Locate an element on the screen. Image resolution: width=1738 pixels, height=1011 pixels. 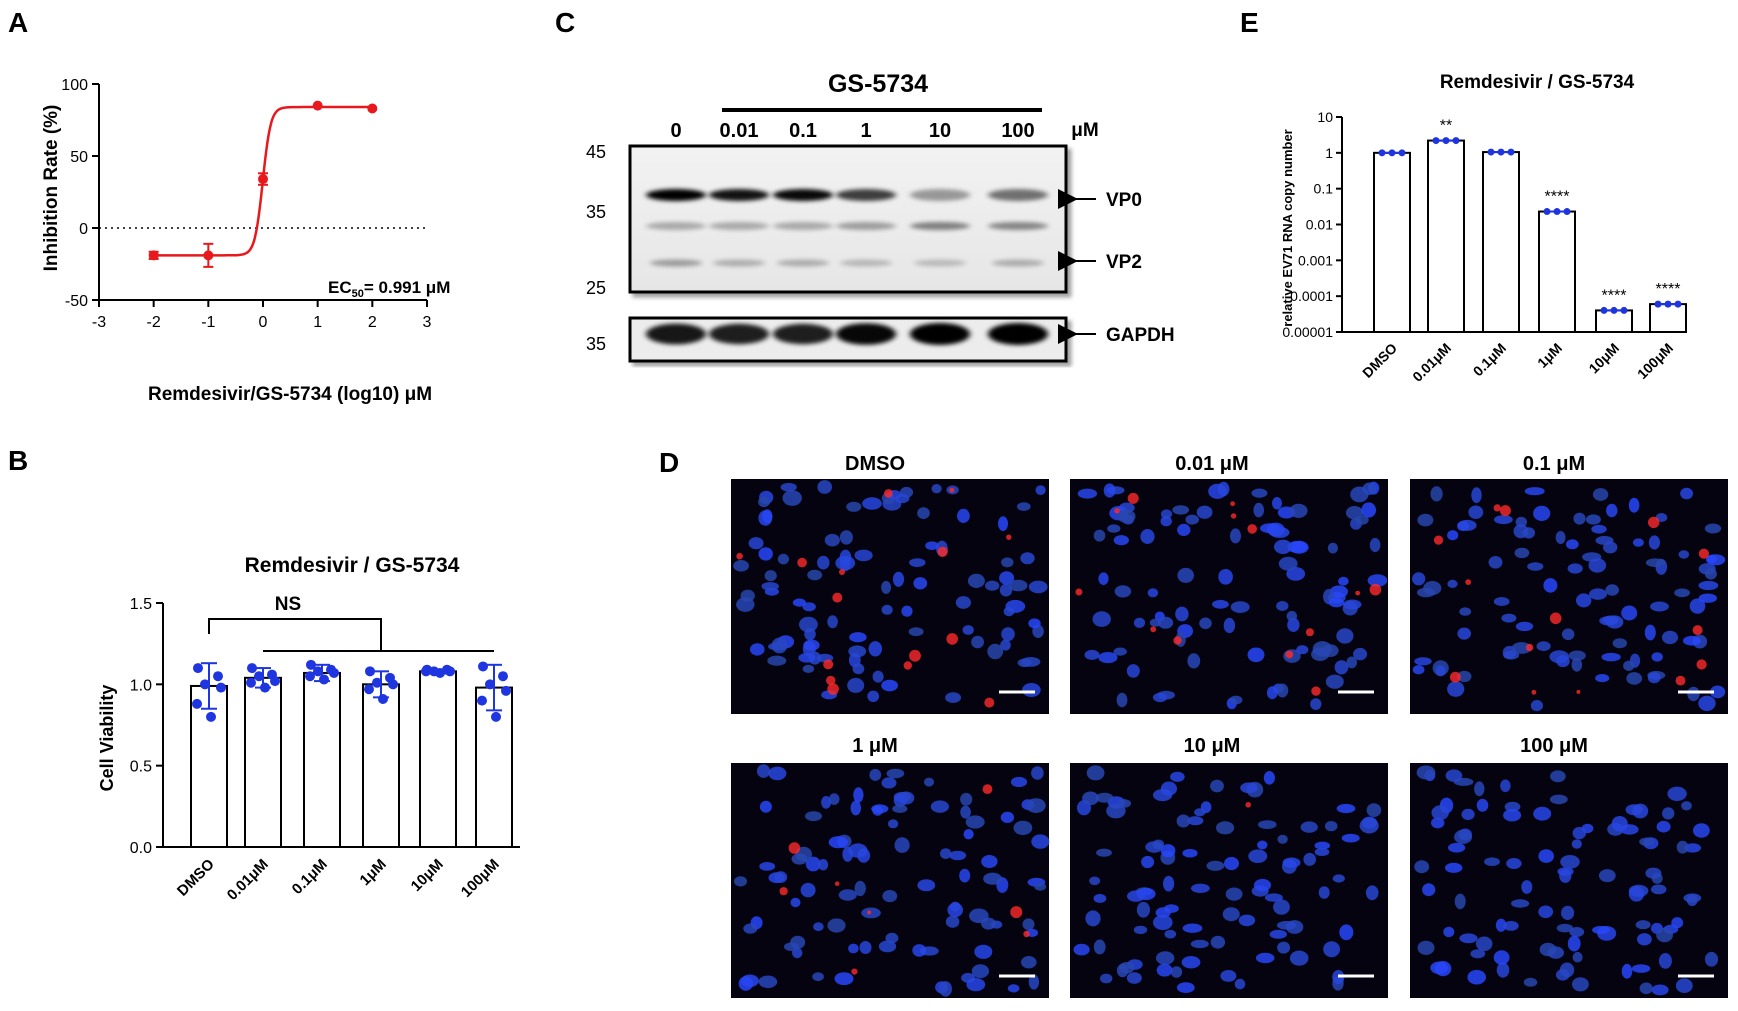
a-x-tick-label: 2 is located at coordinates (372, 322).